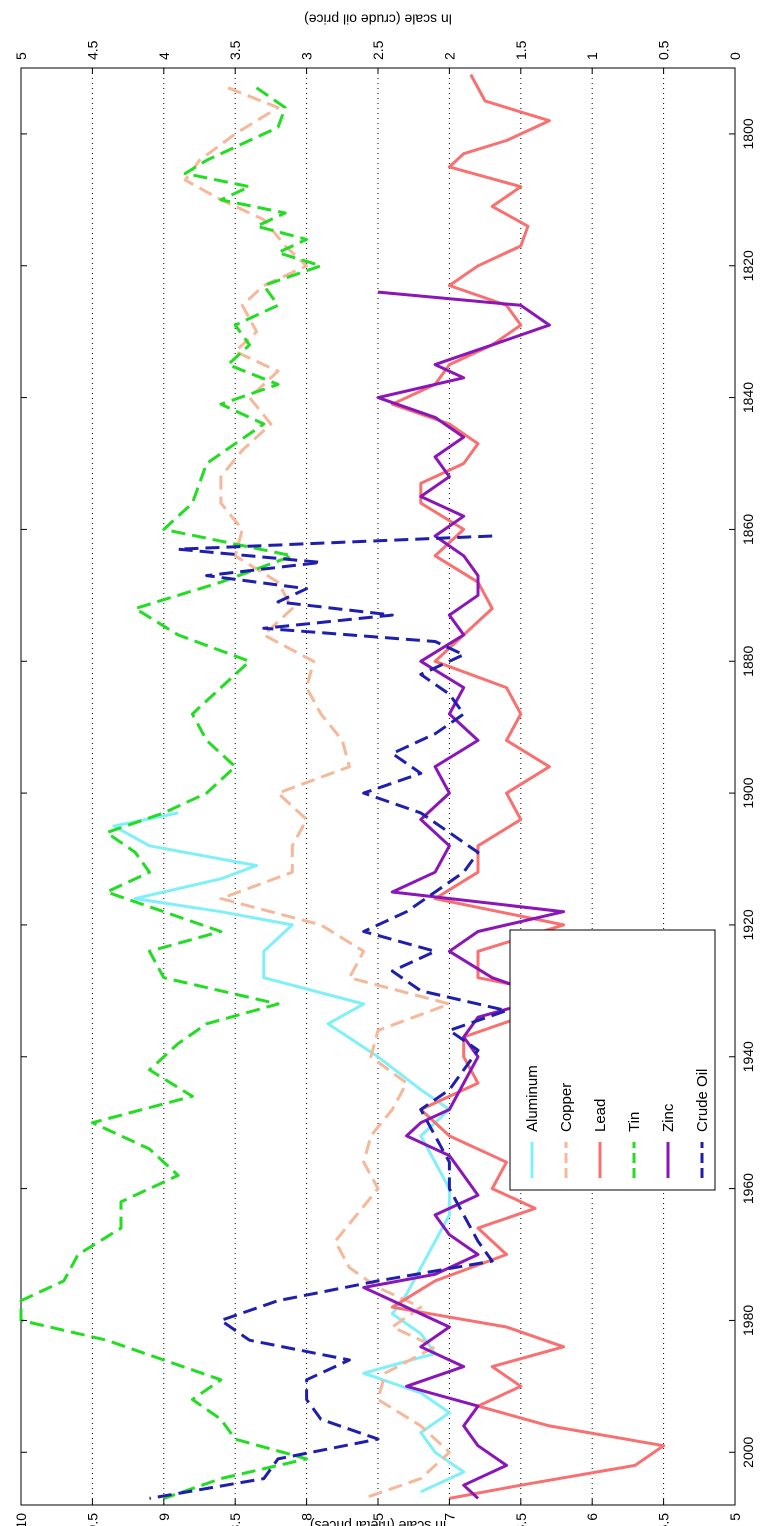  Describe the element at coordinates (449, 1517) in the screenshot. I see `y-tick-label: 7` at that location.